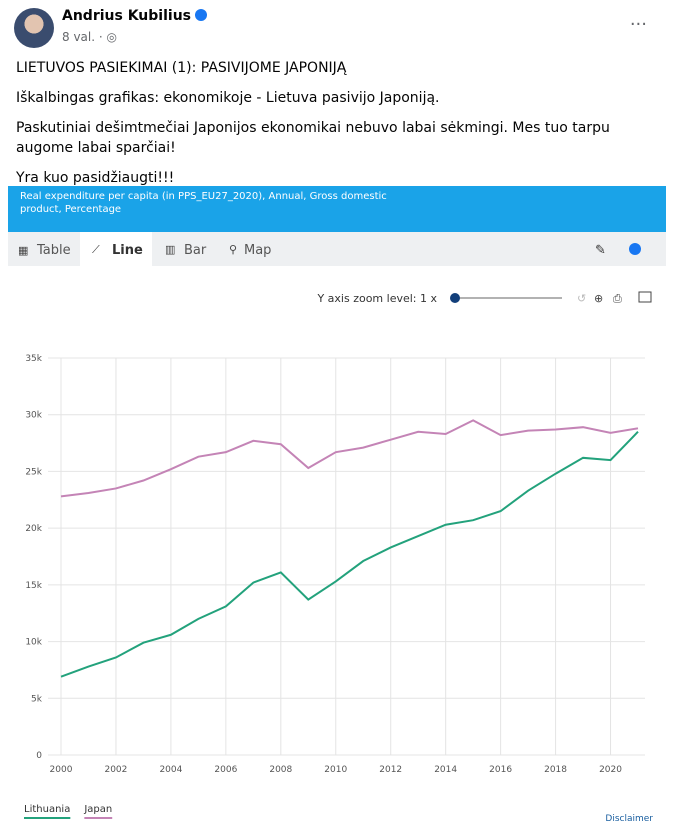 The width and height of the screenshot is (677, 831). Describe the element at coordinates (257, 250) in the screenshot. I see `tab: Map` at that location.